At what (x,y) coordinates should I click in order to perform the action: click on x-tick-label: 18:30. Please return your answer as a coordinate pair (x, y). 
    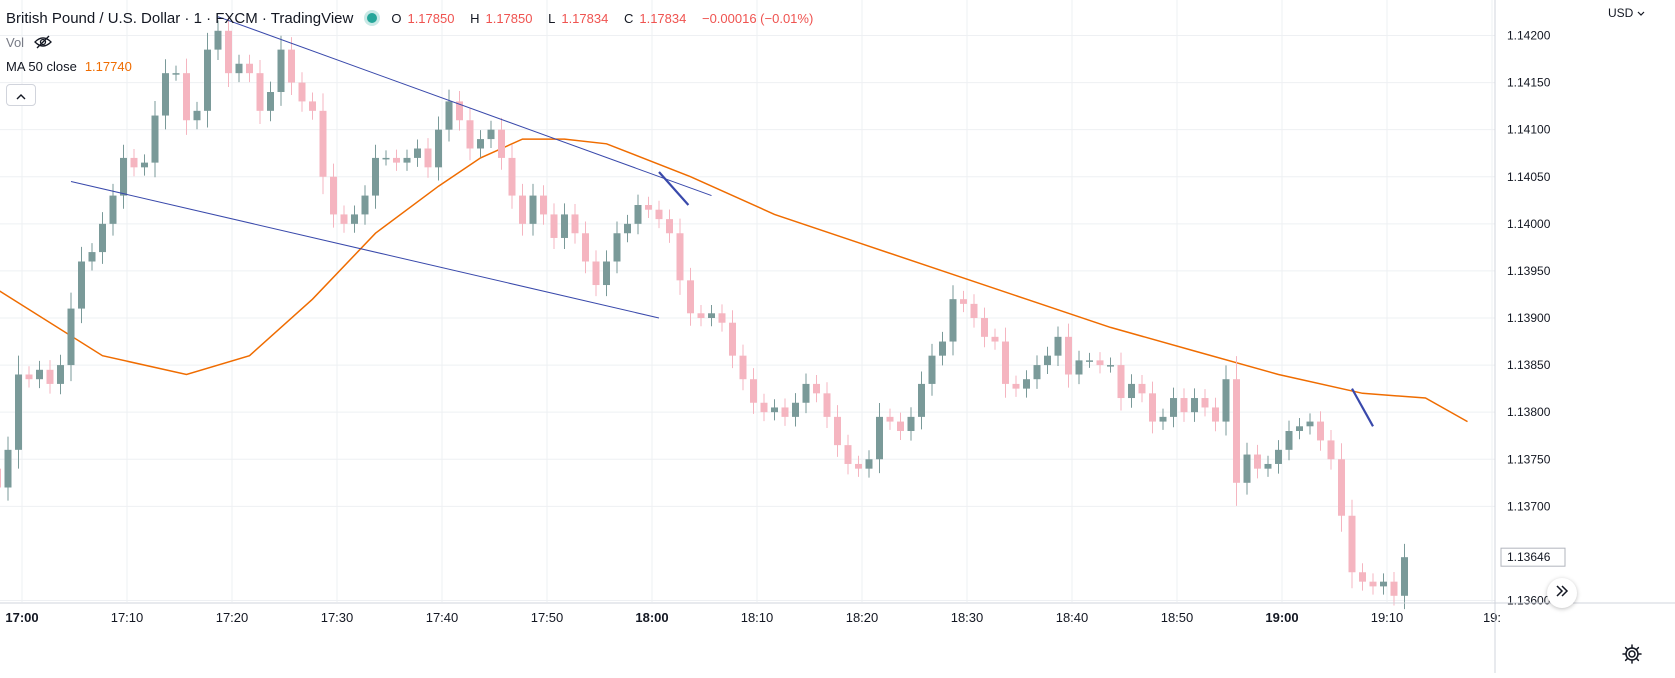
    Looking at the image, I should click on (967, 617).